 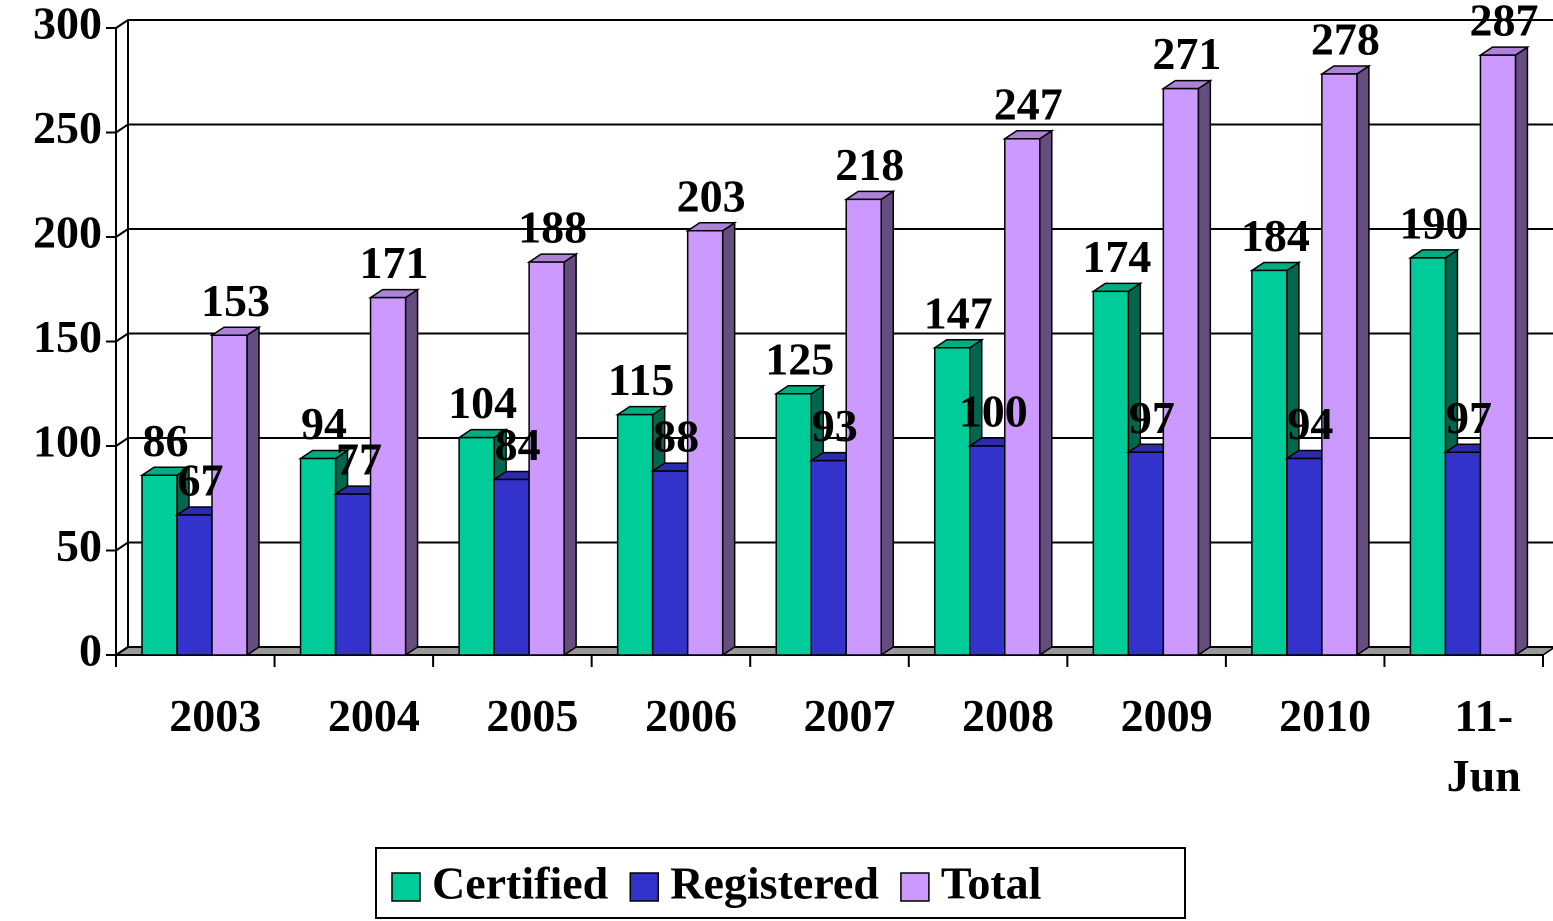 What do you see at coordinates (67, 441) in the screenshot?
I see `y-tick-label: 100` at bounding box center [67, 441].